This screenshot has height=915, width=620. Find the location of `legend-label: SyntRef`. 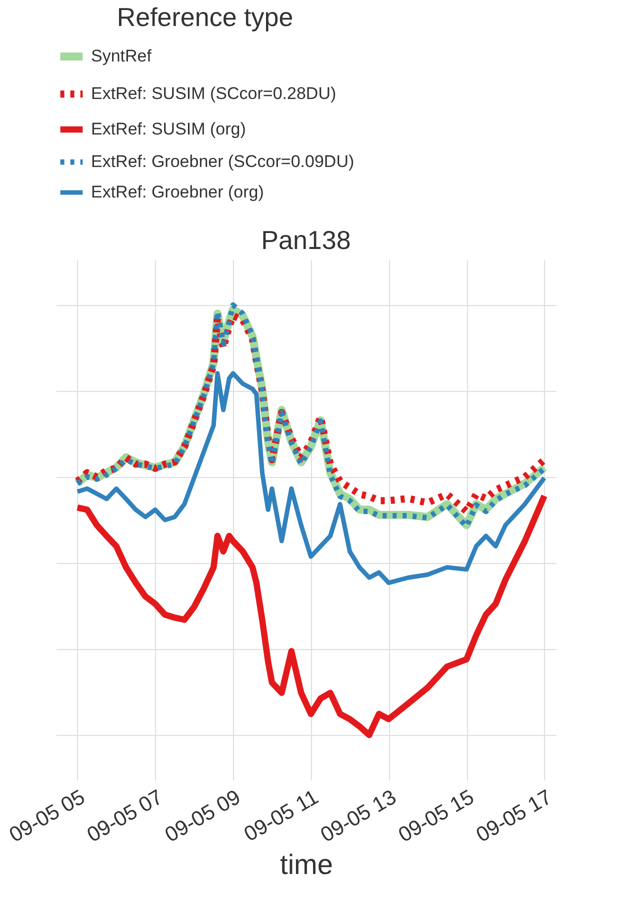

legend-label: SyntRef is located at coordinates (121, 56).